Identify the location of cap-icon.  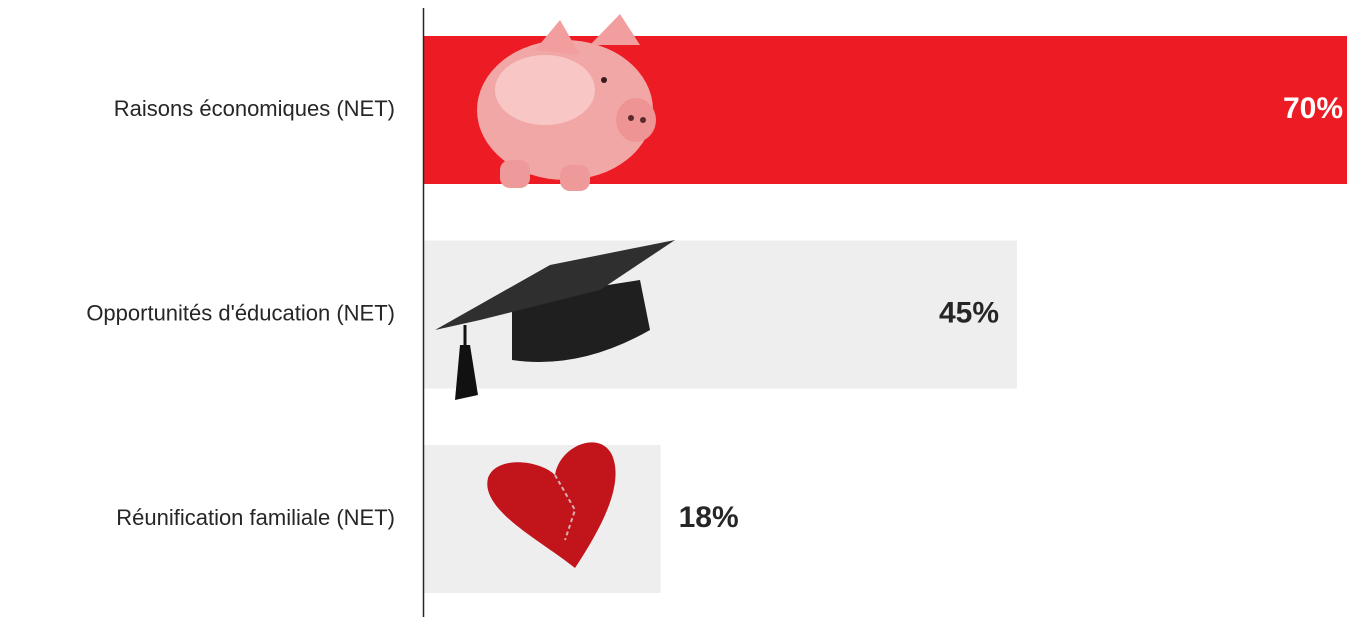
(555, 320).